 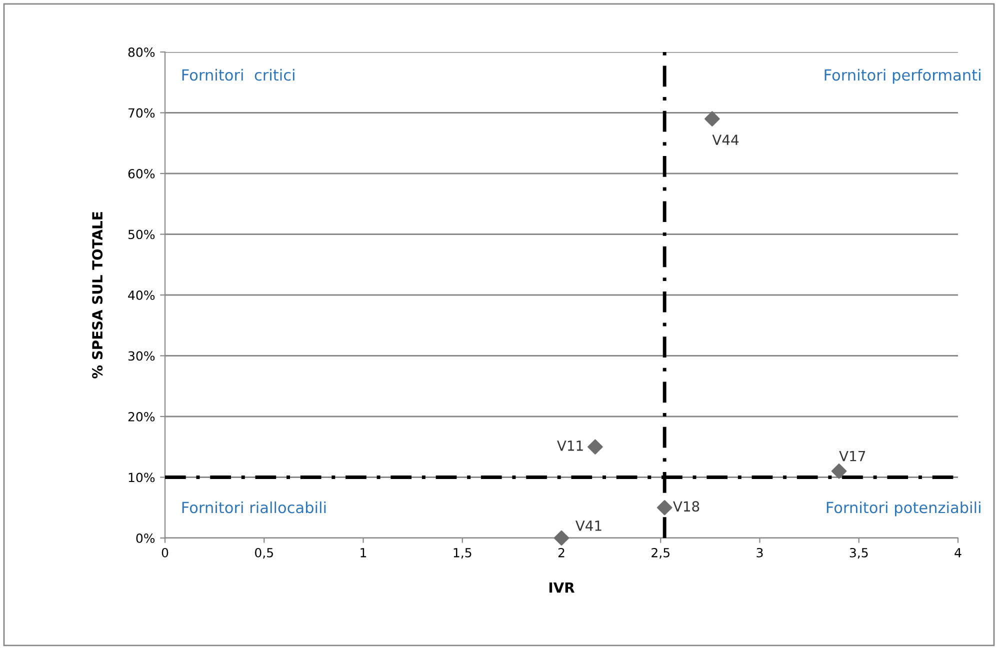 What do you see at coordinates (141, 356) in the screenshot?
I see `y-tick-label: 30%` at bounding box center [141, 356].